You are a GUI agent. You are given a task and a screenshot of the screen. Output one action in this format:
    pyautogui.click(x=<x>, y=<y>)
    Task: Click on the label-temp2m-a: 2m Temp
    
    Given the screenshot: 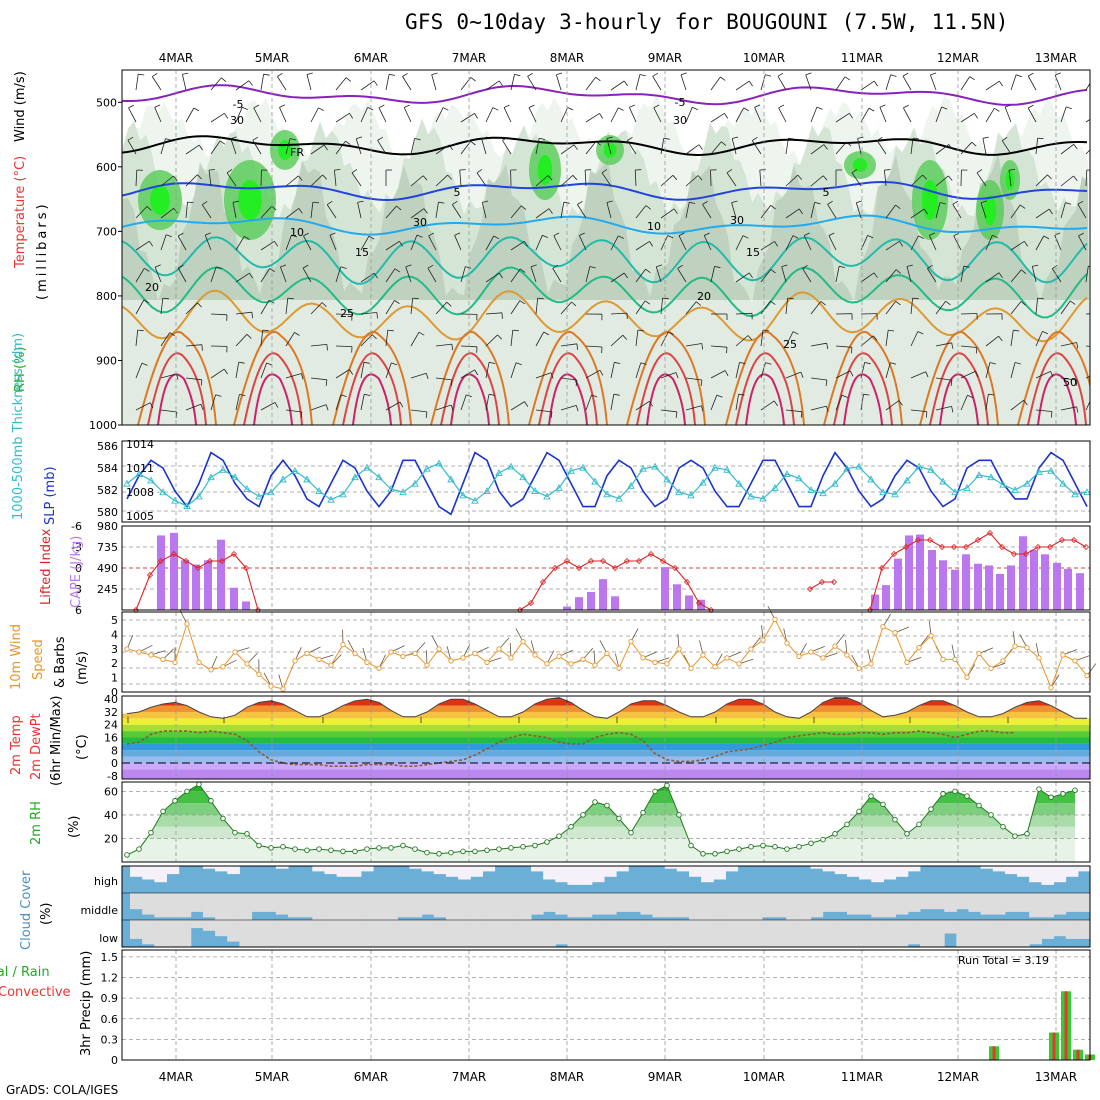 What is the action you would take?
    pyautogui.click(x=16, y=745)
    